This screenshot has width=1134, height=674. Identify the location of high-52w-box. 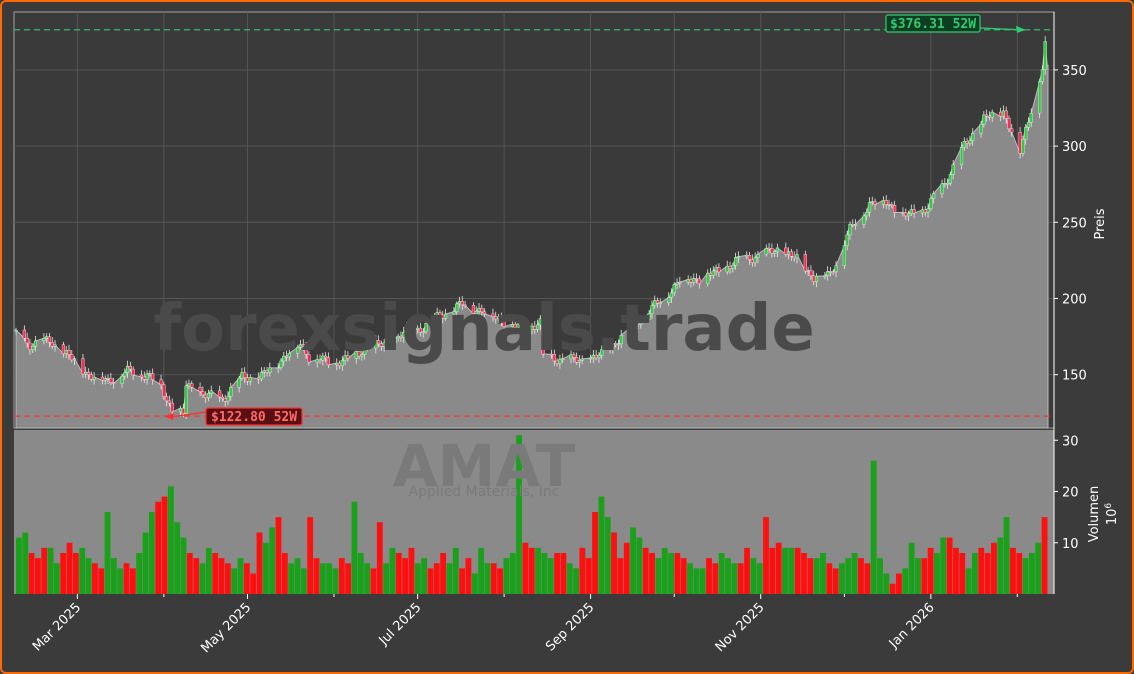
(933, 23).